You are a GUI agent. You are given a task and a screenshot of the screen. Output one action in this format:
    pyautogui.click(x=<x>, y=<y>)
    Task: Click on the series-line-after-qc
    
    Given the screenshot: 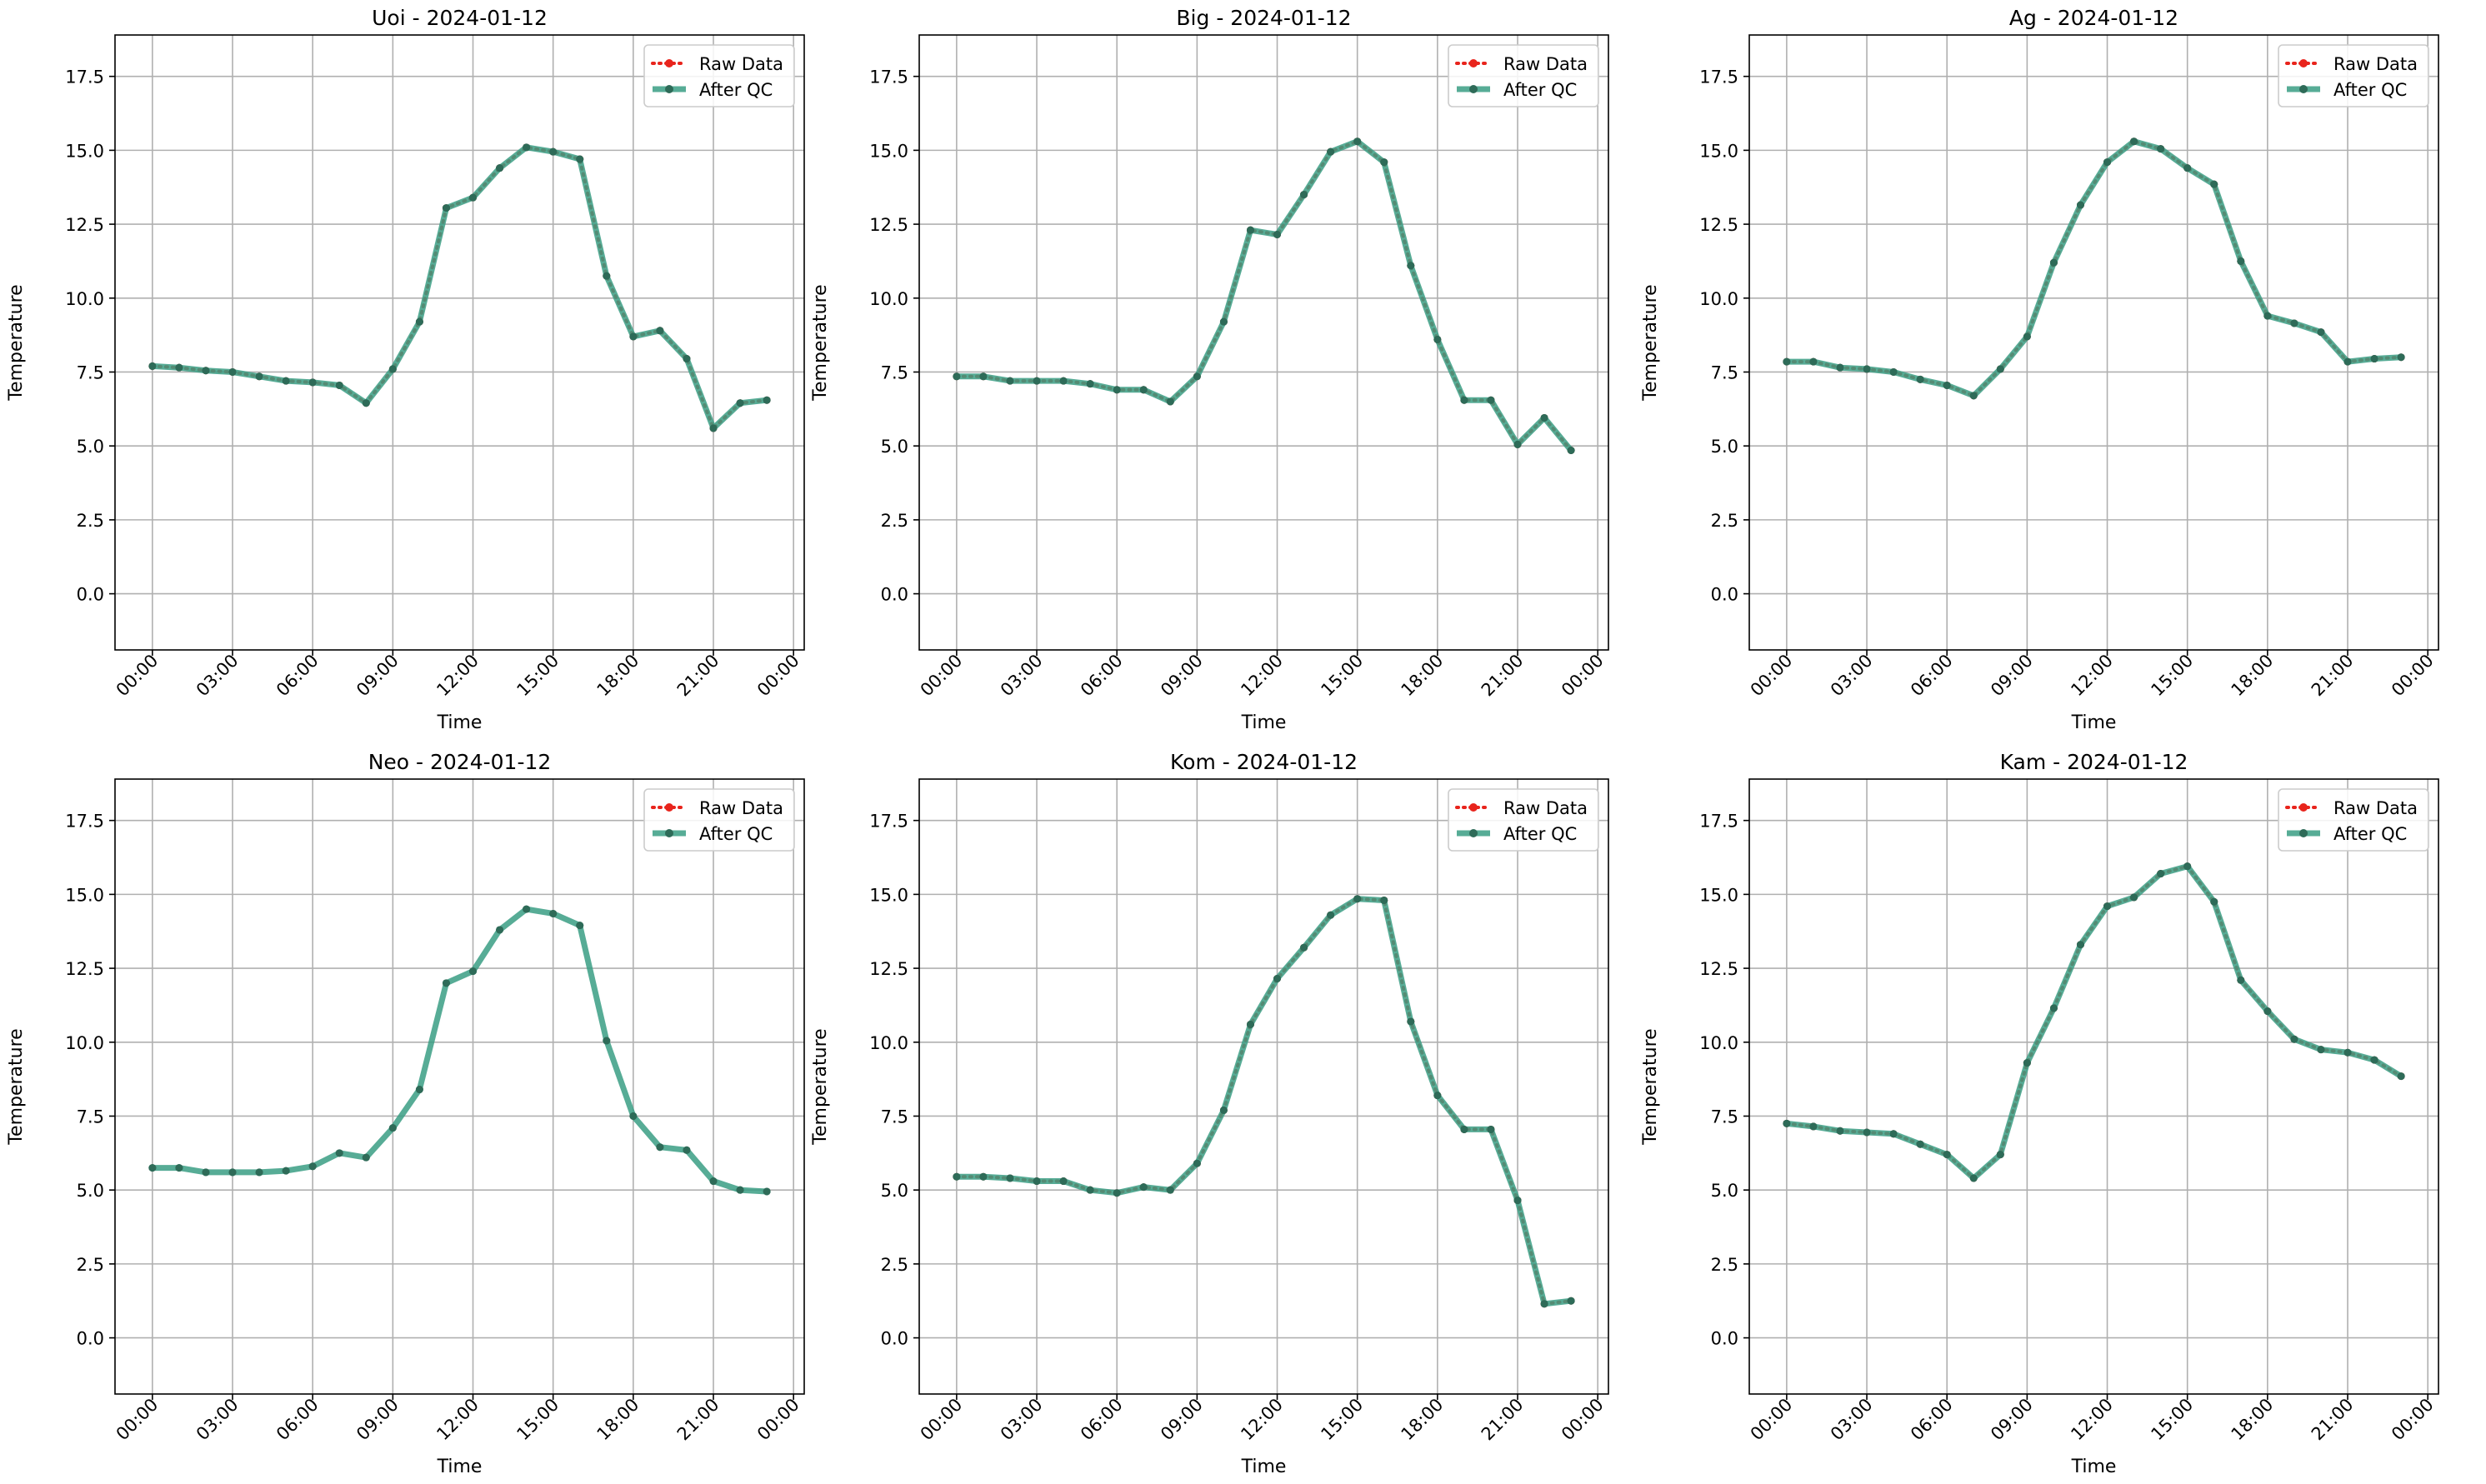 What is the action you would take?
    pyautogui.click(x=2094, y=1022)
    